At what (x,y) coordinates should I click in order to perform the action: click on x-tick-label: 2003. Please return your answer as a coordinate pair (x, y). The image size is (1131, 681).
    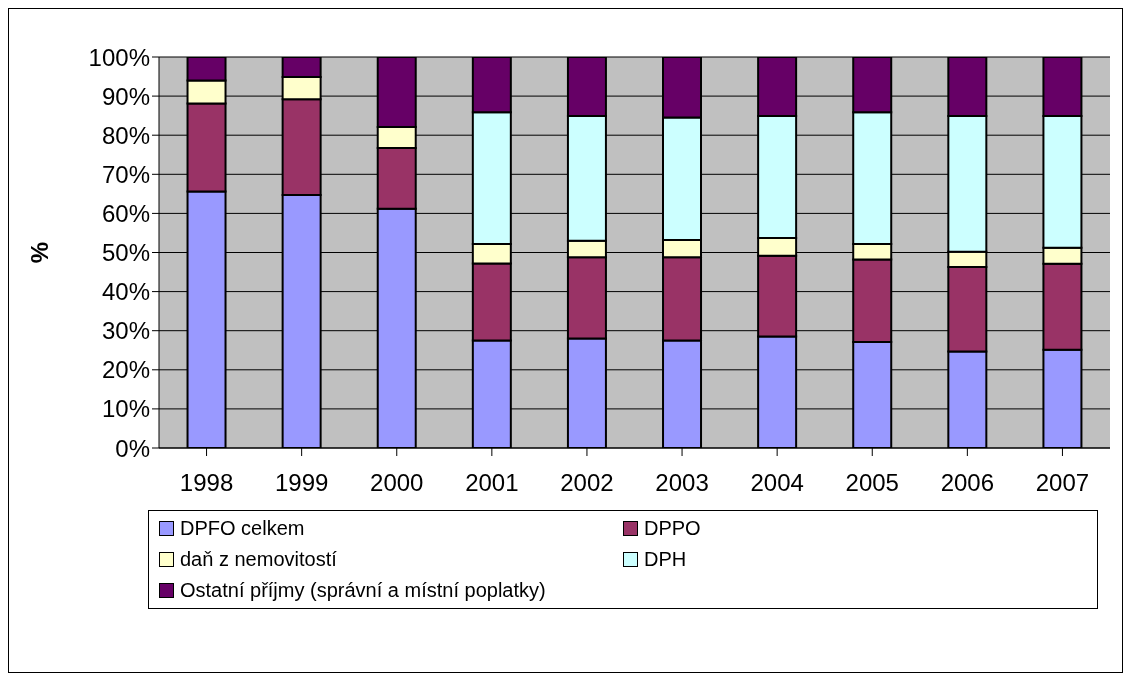
    Looking at the image, I should click on (682, 483).